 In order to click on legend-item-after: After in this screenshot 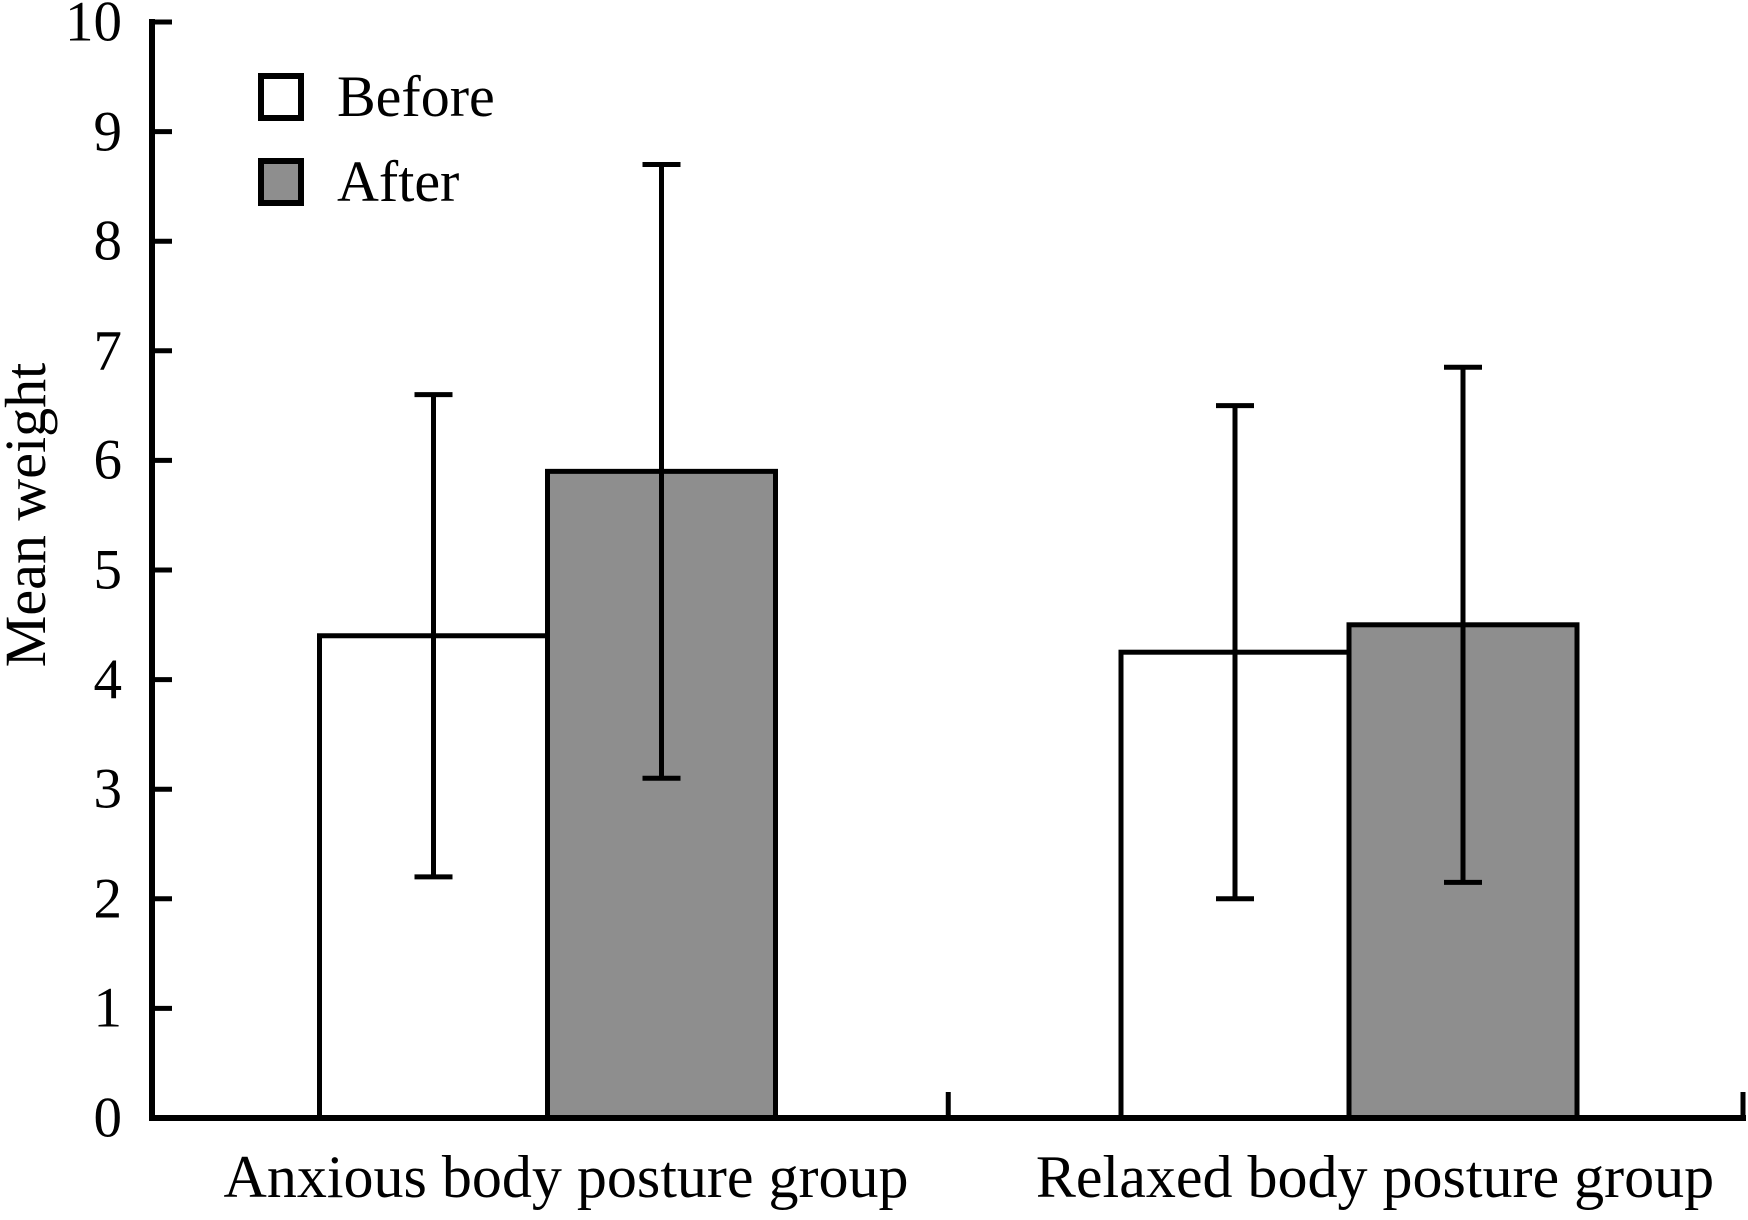, I will do `click(358, 182)`.